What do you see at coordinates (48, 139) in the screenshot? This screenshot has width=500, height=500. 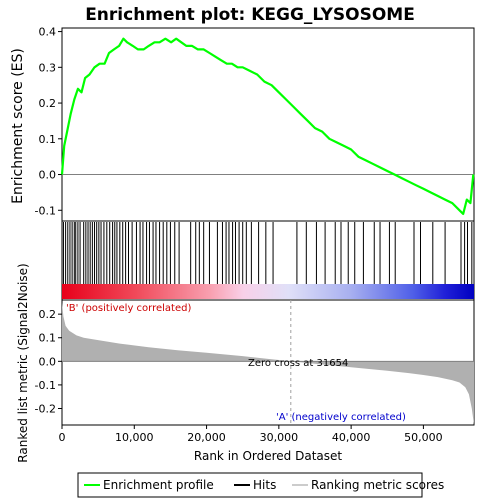 I see `es-y-tick-label: 0.1` at bounding box center [48, 139].